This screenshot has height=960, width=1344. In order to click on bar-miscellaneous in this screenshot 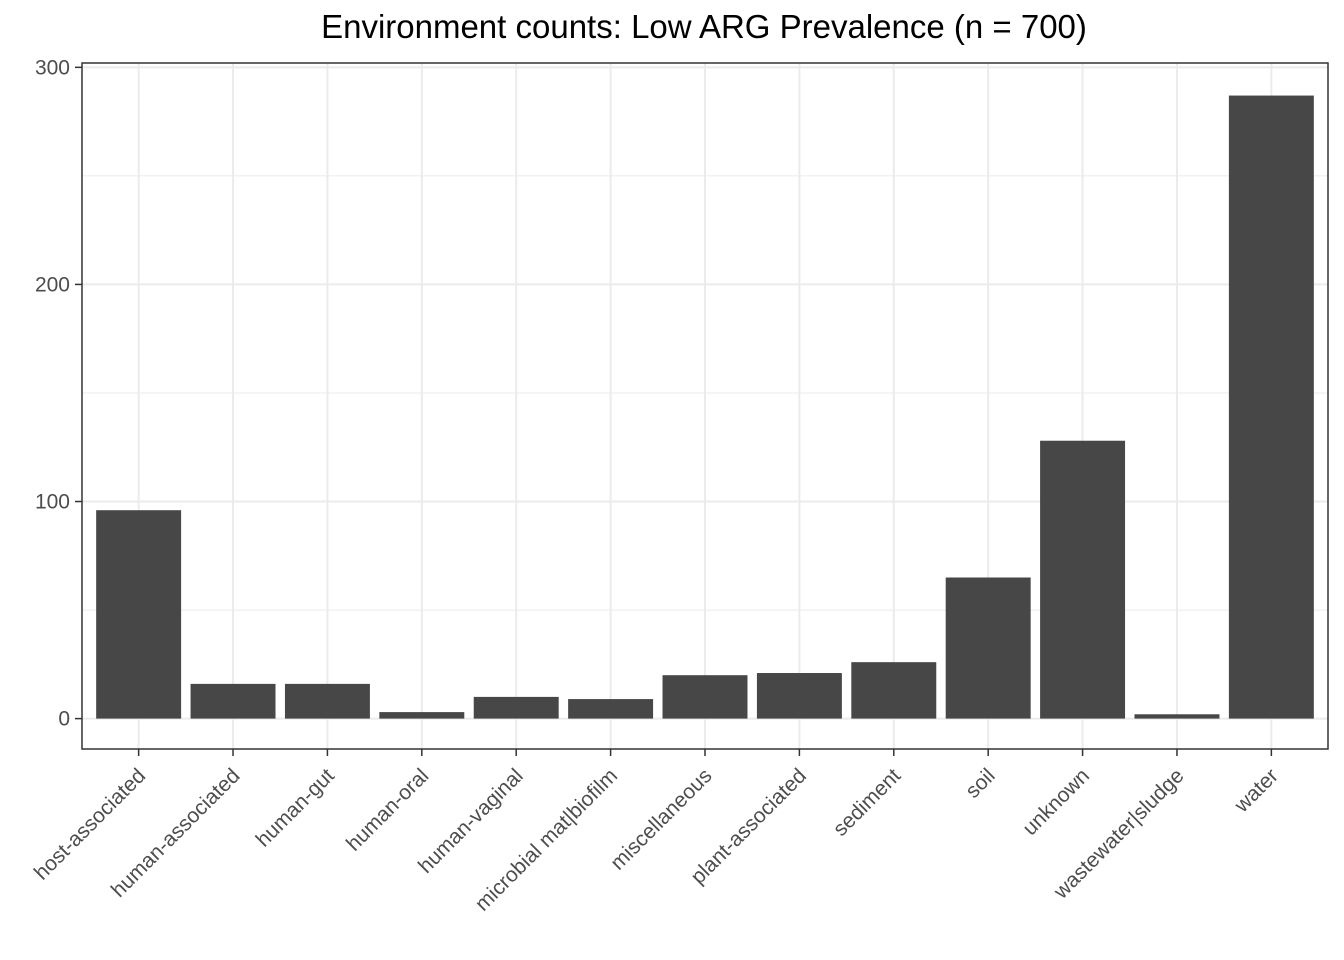, I will do `click(705, 697)`.